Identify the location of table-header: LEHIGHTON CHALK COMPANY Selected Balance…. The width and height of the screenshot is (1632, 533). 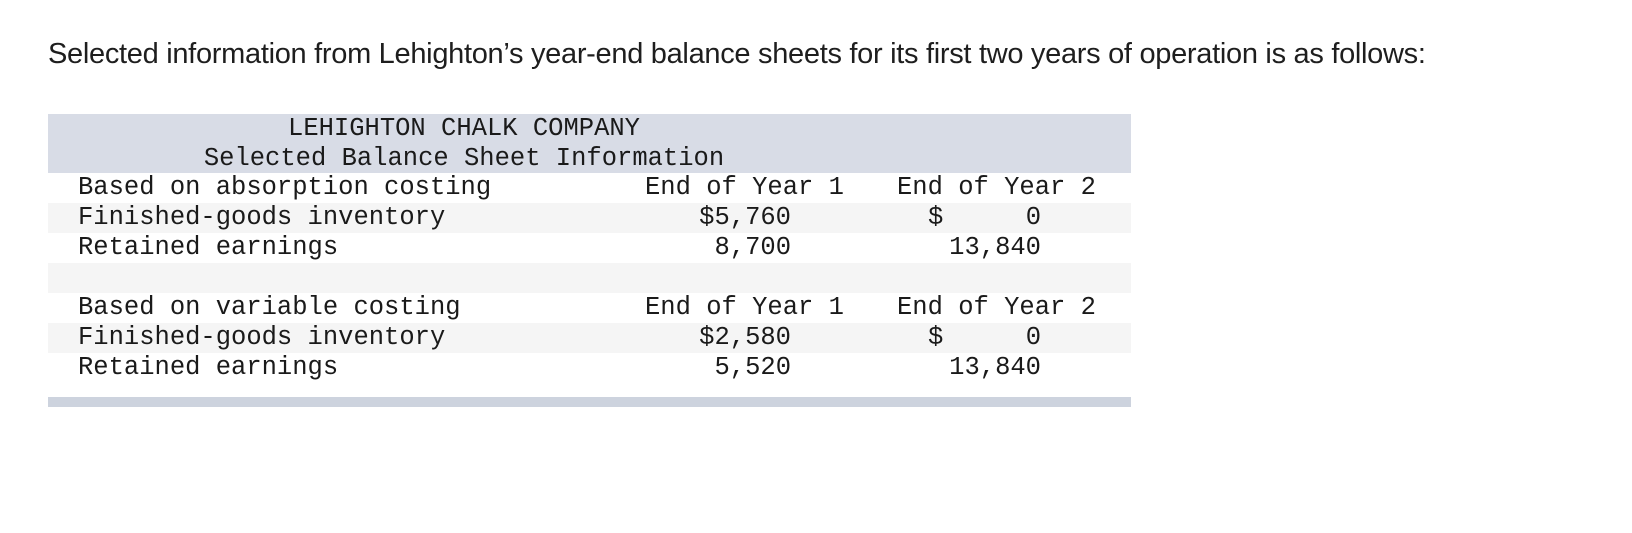
(589, 143).